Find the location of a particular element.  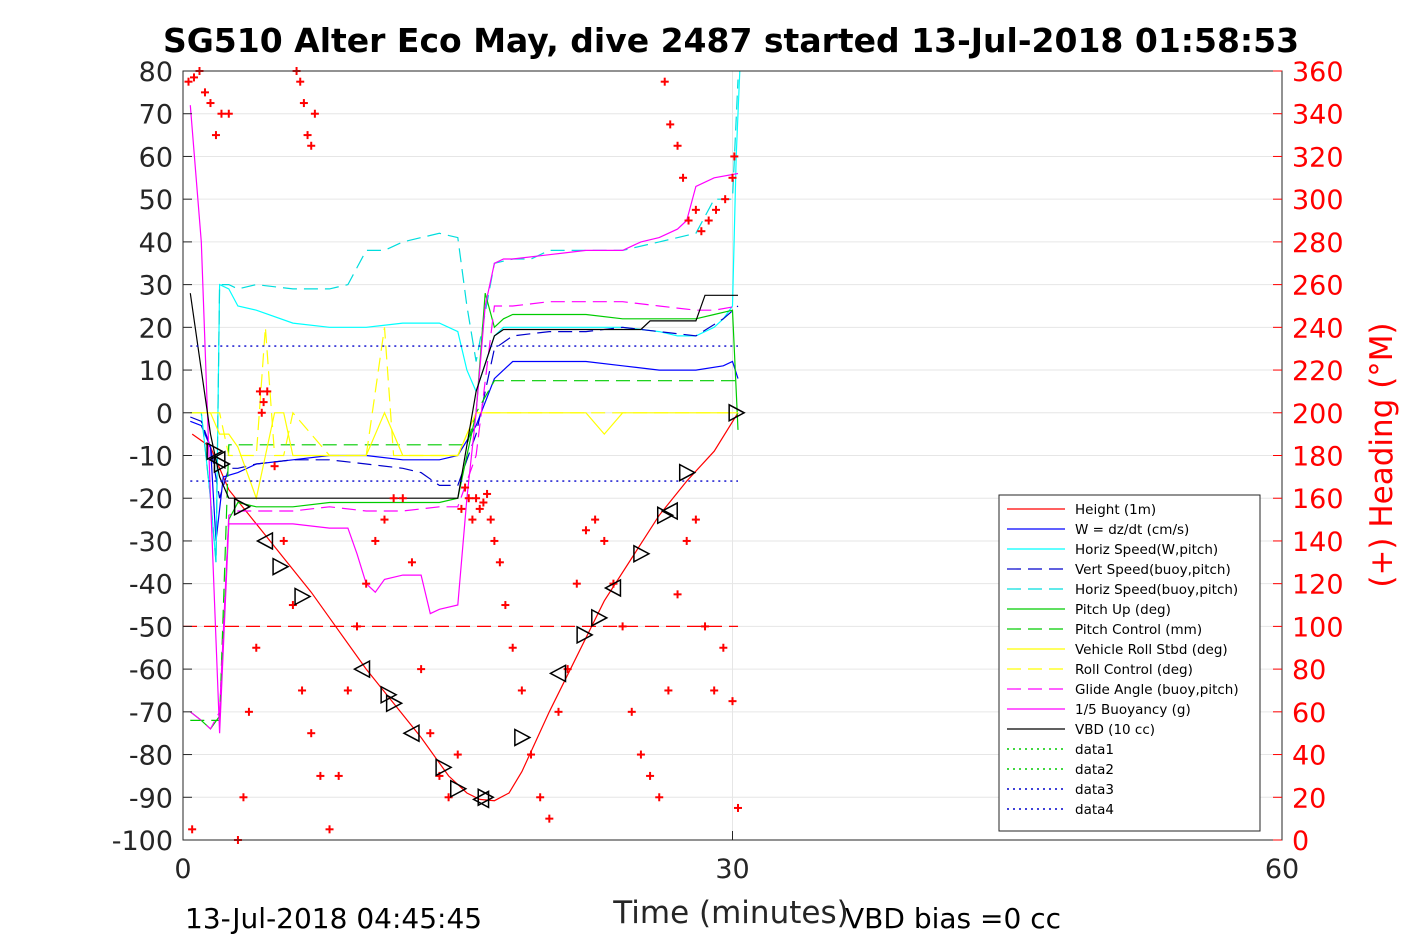

y-right-tick-label: 180 is located at coordinates (1318, 457).